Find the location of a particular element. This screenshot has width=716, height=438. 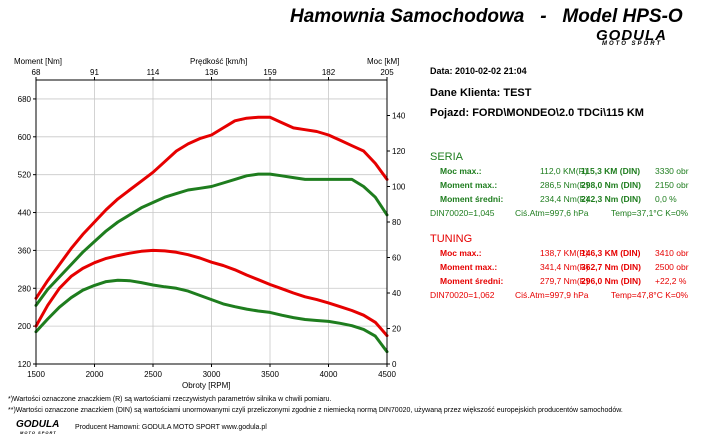

right-tick-label: 80 is located at coordinates (396, 222).